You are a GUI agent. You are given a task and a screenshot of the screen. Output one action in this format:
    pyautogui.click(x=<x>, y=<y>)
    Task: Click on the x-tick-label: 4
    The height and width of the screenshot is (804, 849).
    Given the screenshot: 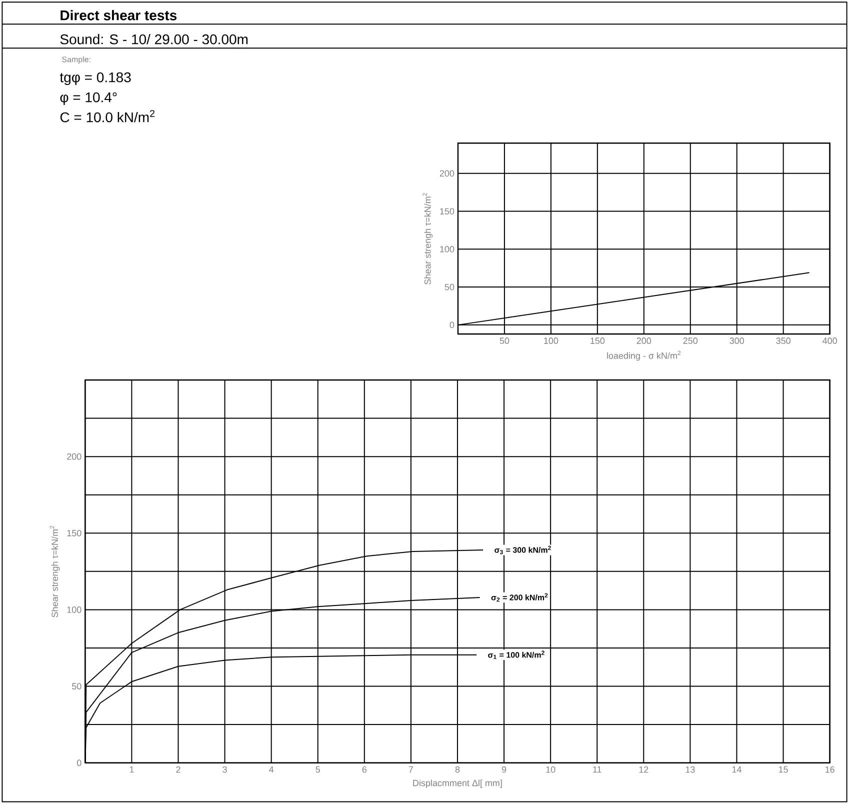 What is the action you would take?
    pyautogui.click(x=271, y=769)
    